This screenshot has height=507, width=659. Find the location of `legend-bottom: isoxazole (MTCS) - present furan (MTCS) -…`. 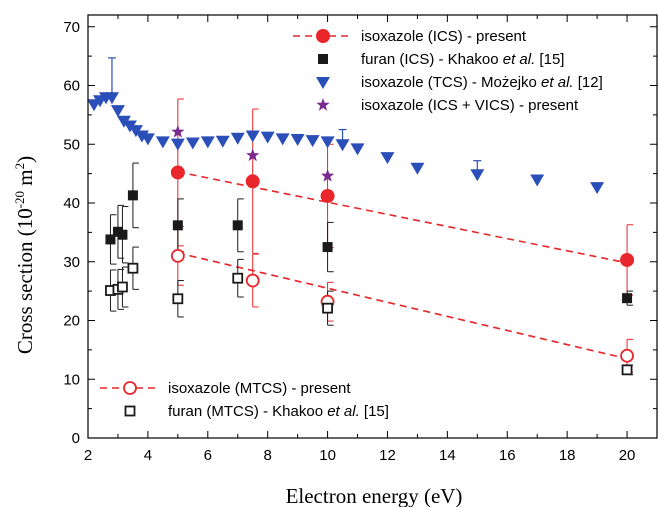

legend-bottom: isoxazole (MTCS) - present furan (MTCS) -… is located at coordinates (244, 400).